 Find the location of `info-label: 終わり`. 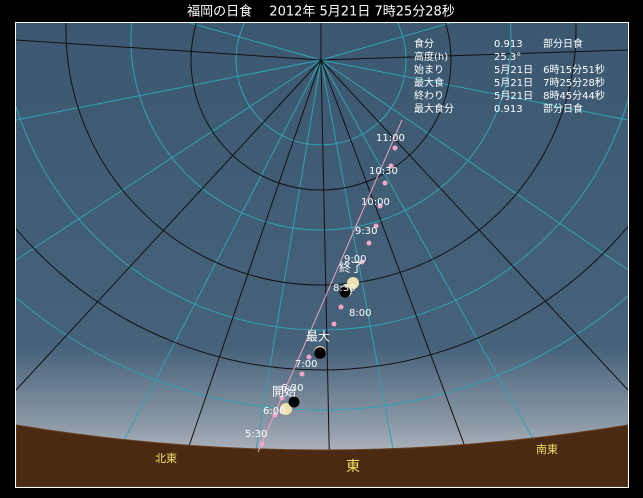

info-label: 終わり is located at coordinates (429, 95).